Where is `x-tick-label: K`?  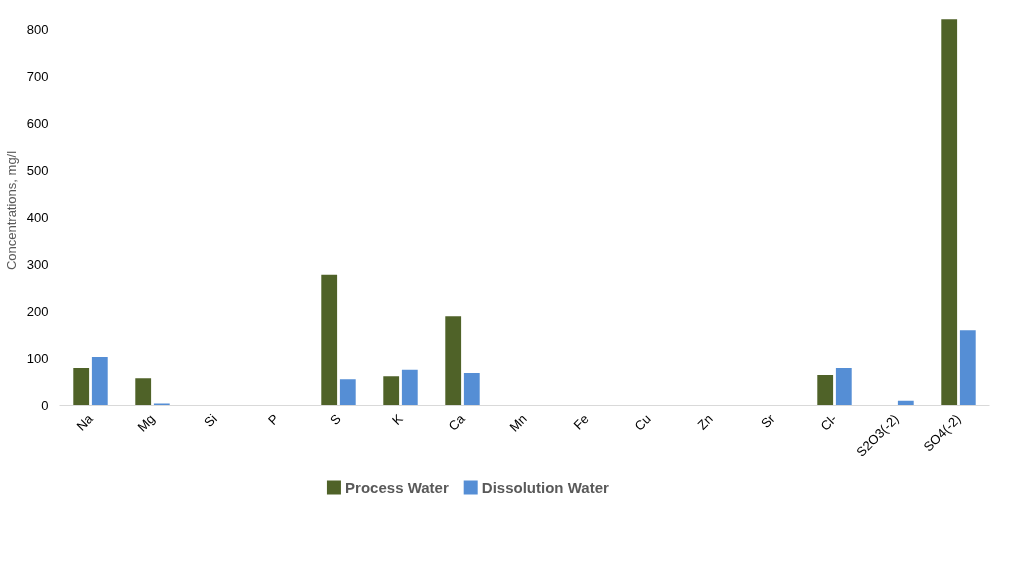 x-tick-label: K is located at coordinates (398, 419).